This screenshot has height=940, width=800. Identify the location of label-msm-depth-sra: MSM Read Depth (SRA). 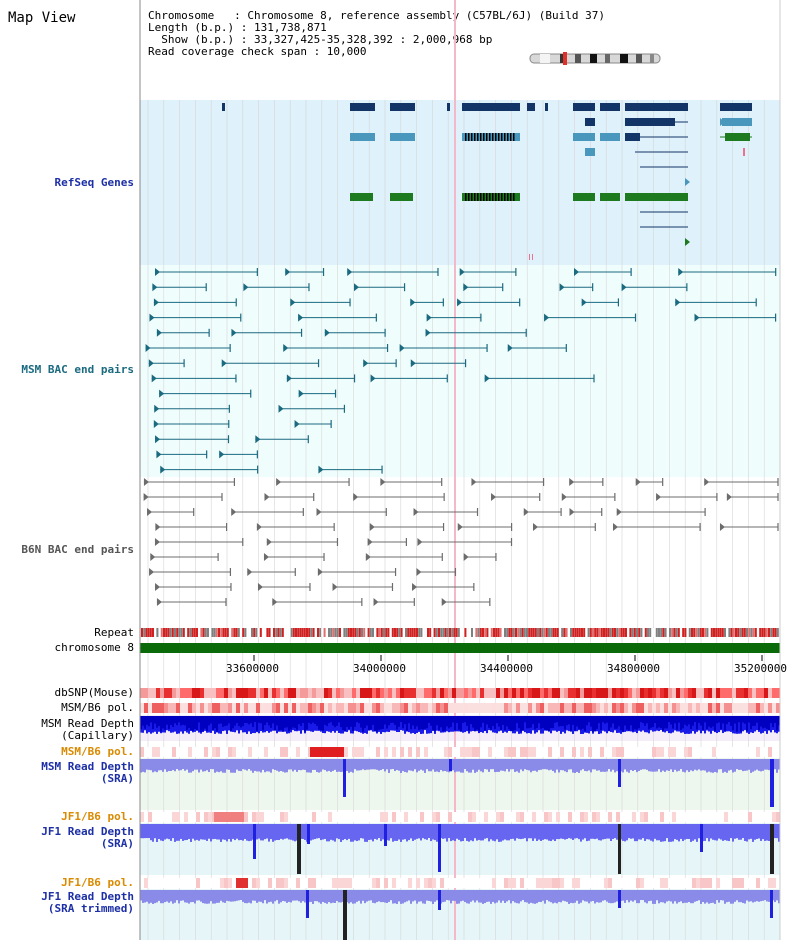
(87, 772).